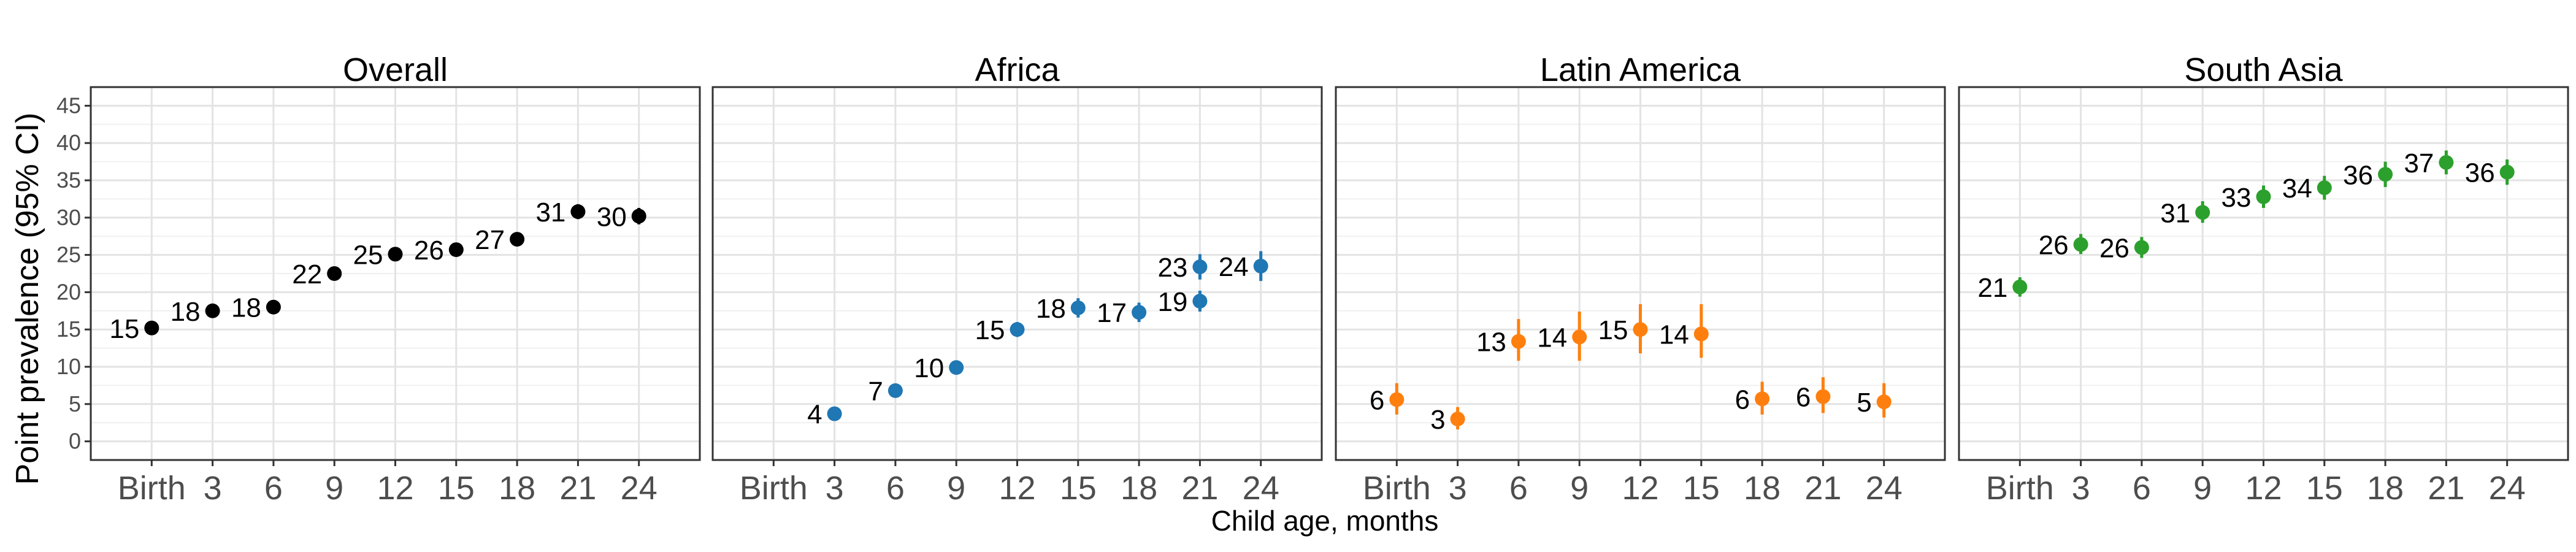 The width and height of the screenshot is (2576, 552). I want to click on data-point: 7, so click(885, 392).